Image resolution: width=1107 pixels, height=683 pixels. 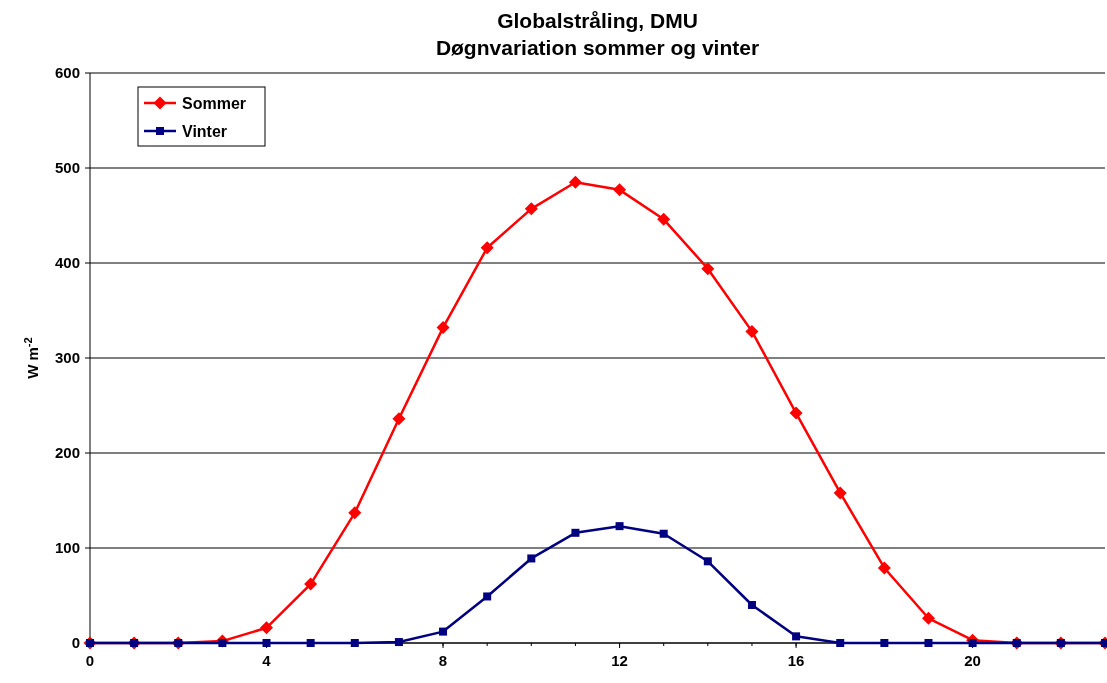 What do you see at coordinates (67, 453) in the screenshot?
I see `y-tick-label: 200` at bounding box center [67, 453].